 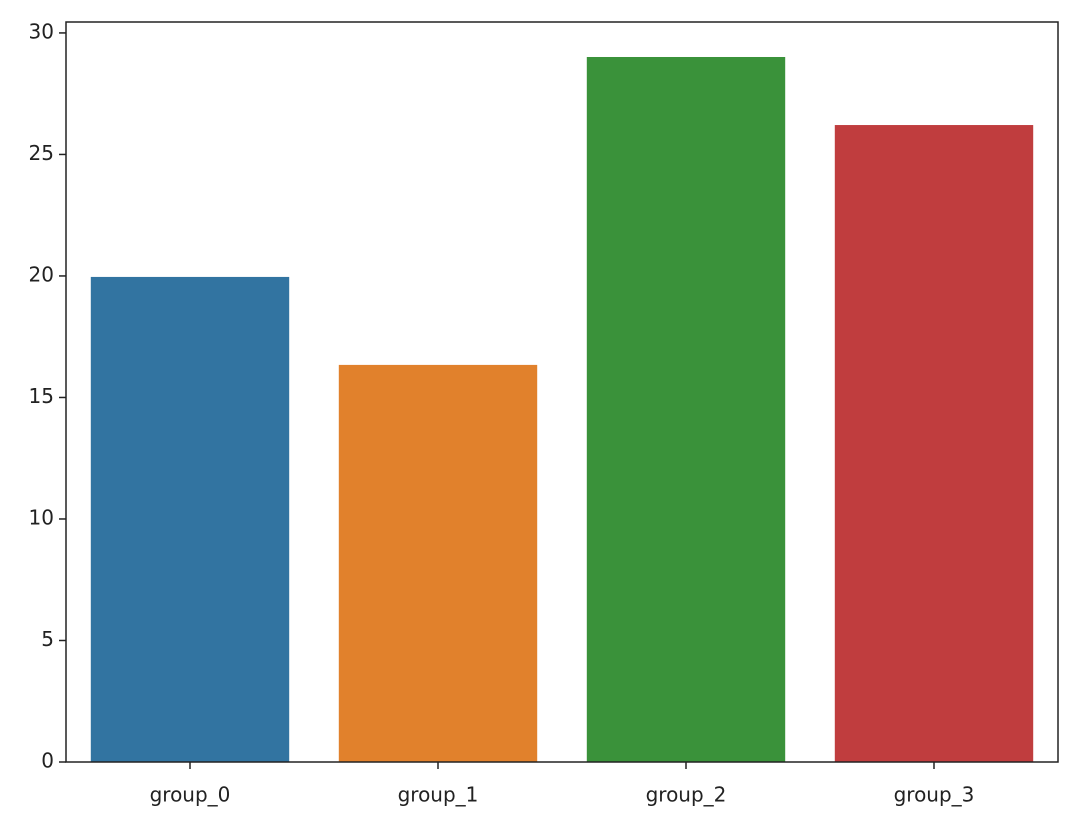 I want to click on x-tick-label: group_3, so click(x=934, y=795).